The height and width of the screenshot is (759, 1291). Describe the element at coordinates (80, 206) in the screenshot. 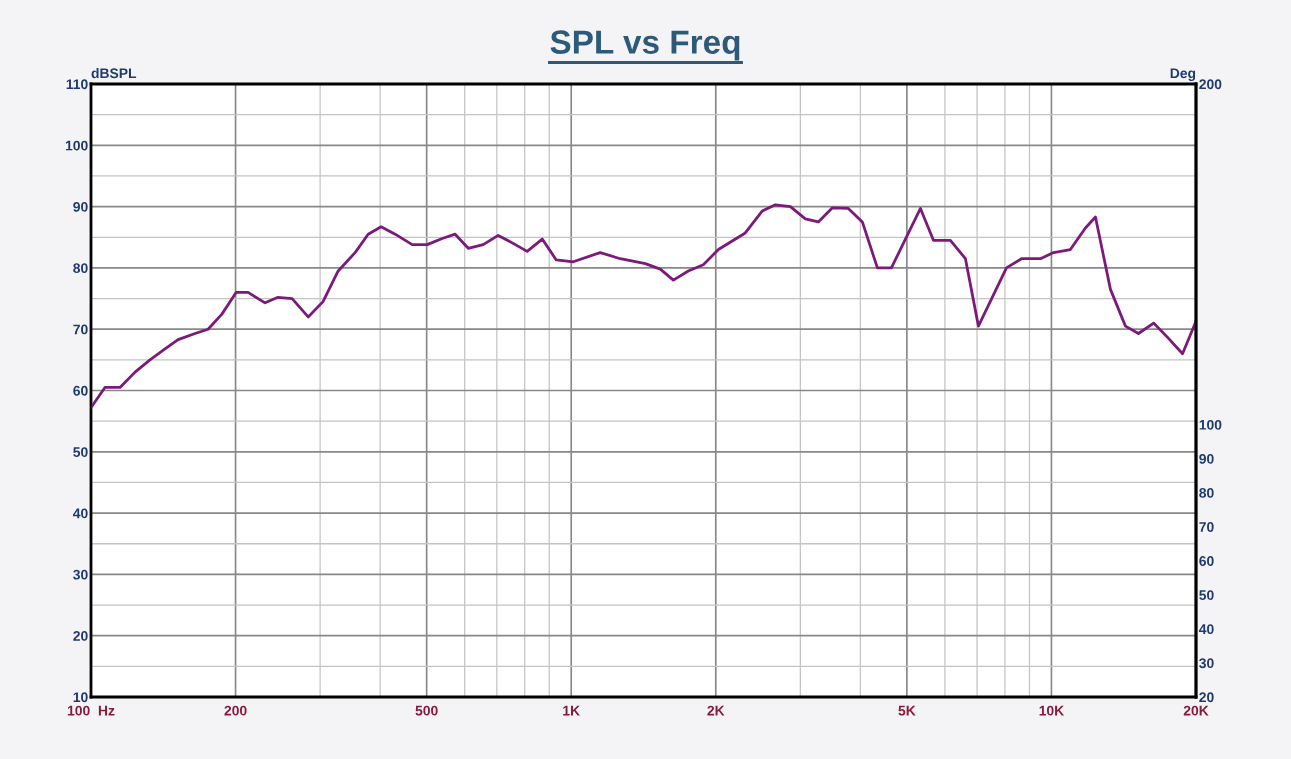

I see `y-tick-label: 90` at that location.